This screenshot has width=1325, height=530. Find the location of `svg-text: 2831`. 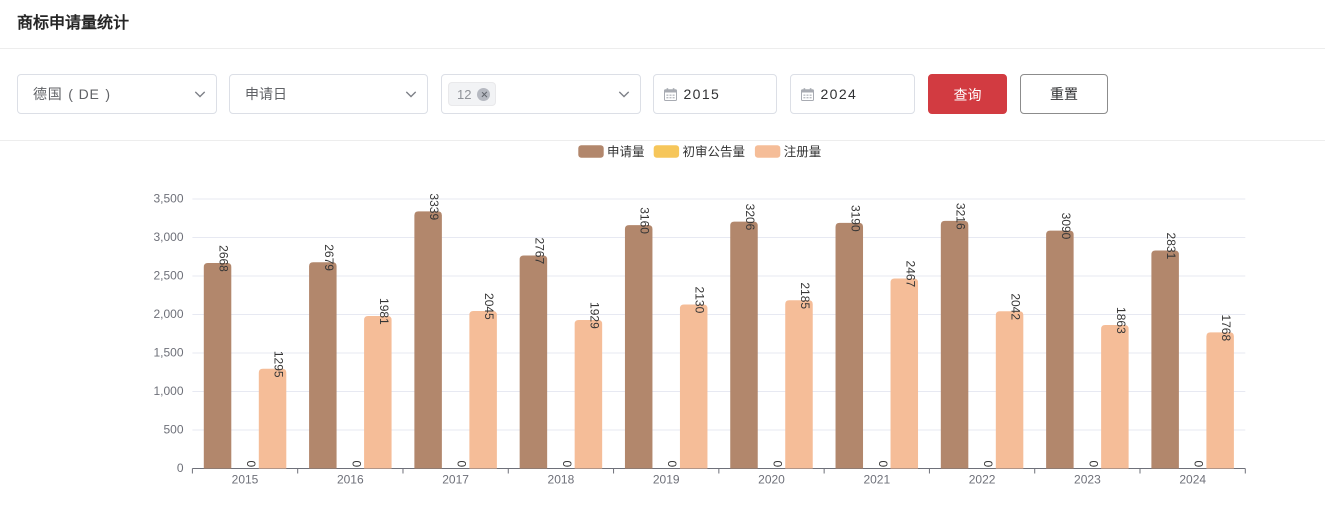

svg-text: 2831 is located at coordinates (1171, 246).